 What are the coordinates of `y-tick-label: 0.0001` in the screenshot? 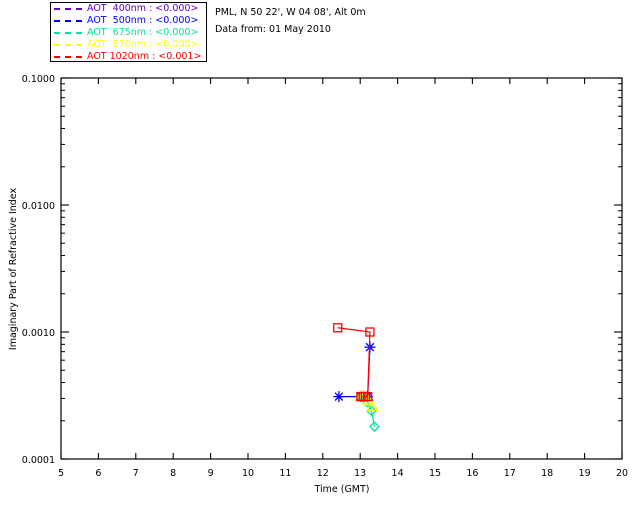 It's located at (38, 460).